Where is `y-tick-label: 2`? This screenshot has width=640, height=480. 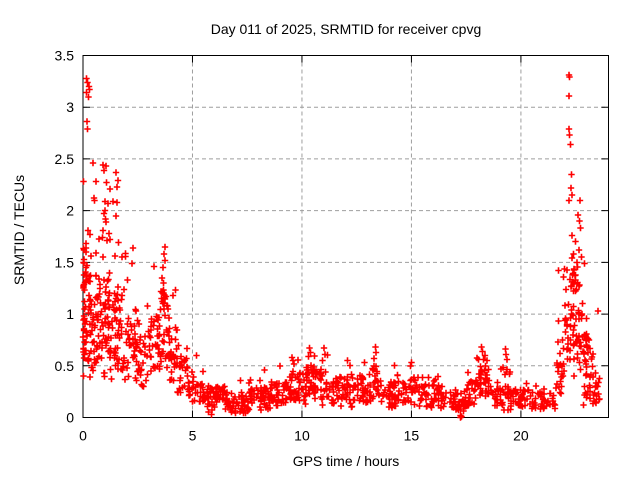
y-tick-label: 2 is located at coordinates (70, 211).